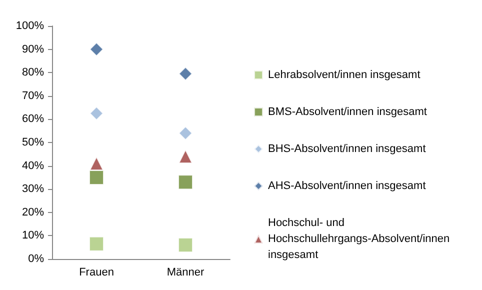 The image size is (482, 290). I want to click on legend-label: BHS-Absolvent/innen insgesamt, so click(347, 149).